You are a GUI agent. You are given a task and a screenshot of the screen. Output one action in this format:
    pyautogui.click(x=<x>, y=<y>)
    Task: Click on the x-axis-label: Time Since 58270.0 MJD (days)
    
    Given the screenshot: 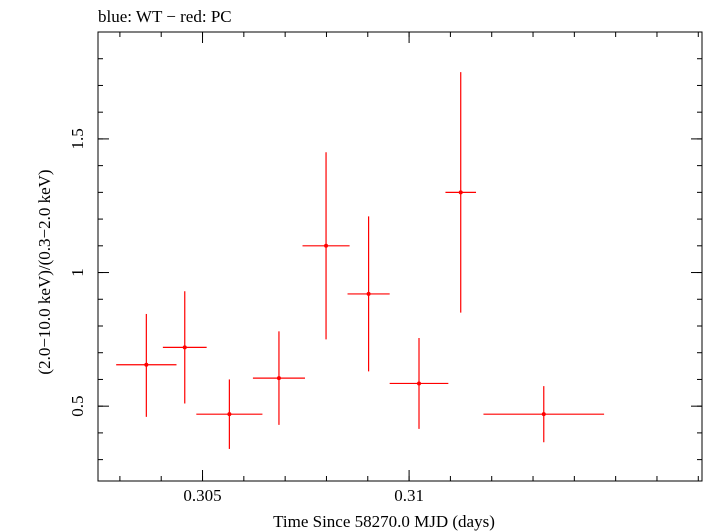 What is the action you would take?
    pyautogui.click(x=384, y=521)
    